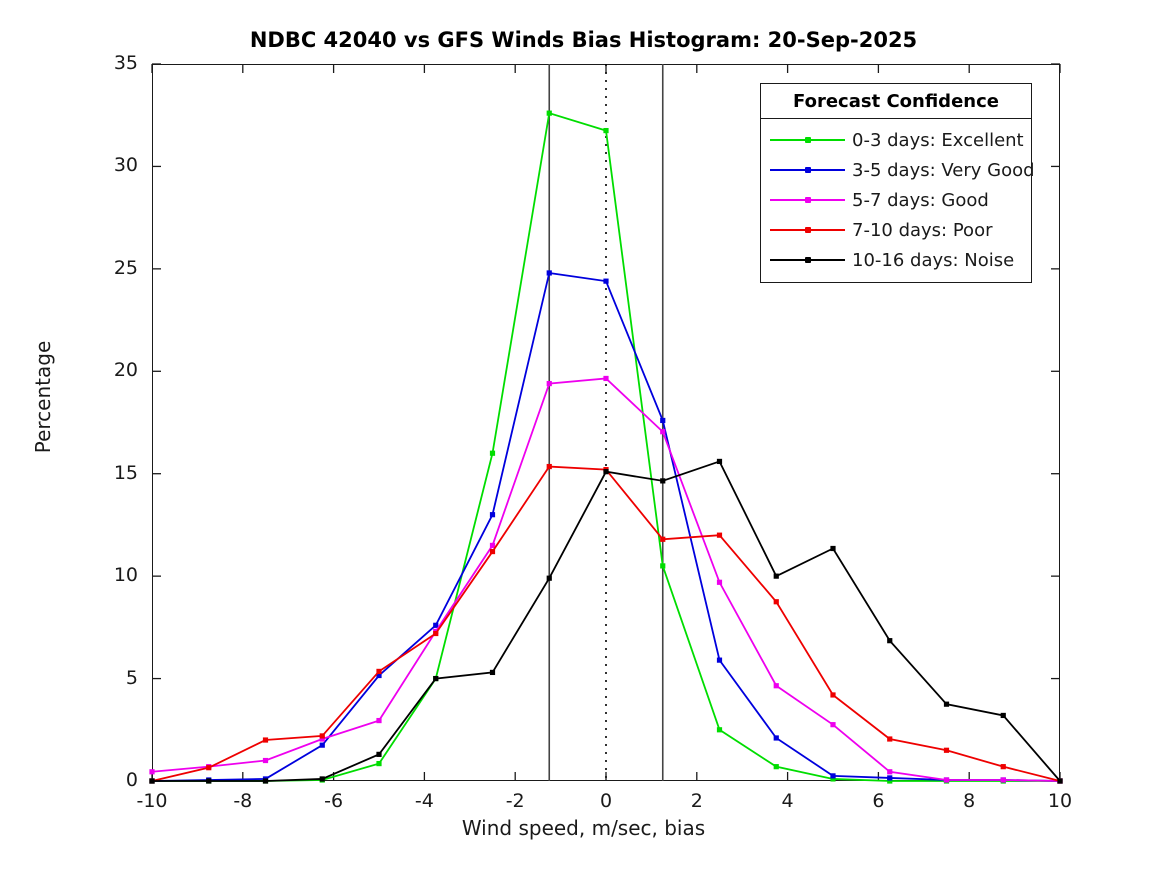 Image resolution: width=1167 pixels, height=875 pixels. Describe the element at coordinates (787, 801) in the screenshot. I see `x-tick-label: 4` at that location.